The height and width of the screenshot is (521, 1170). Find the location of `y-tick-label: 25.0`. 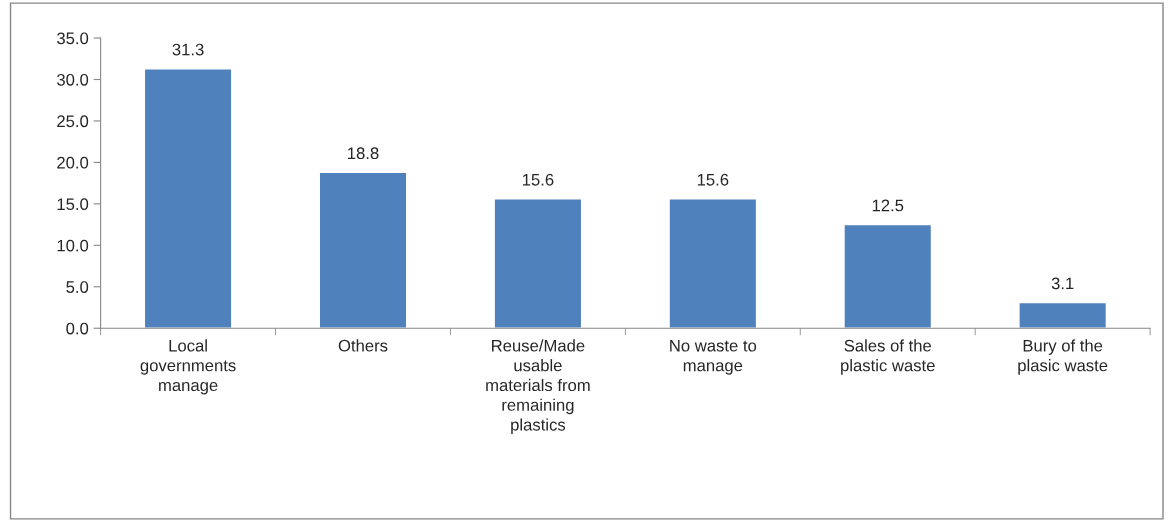

y-tick-label: 25.0 is located at coordinates (73, 121).